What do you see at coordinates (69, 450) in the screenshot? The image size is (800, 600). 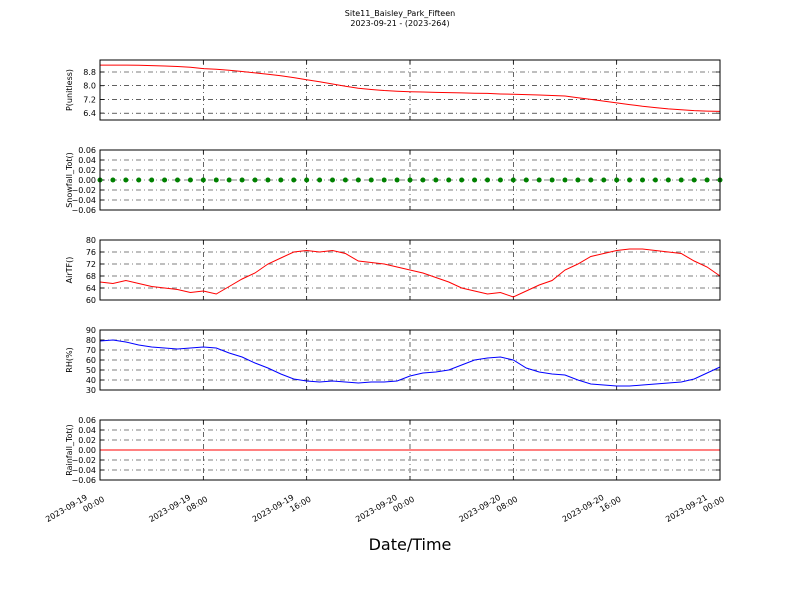 I see `y-axis-label: Rainfall_Tot()` at bounding box center [69, 450].